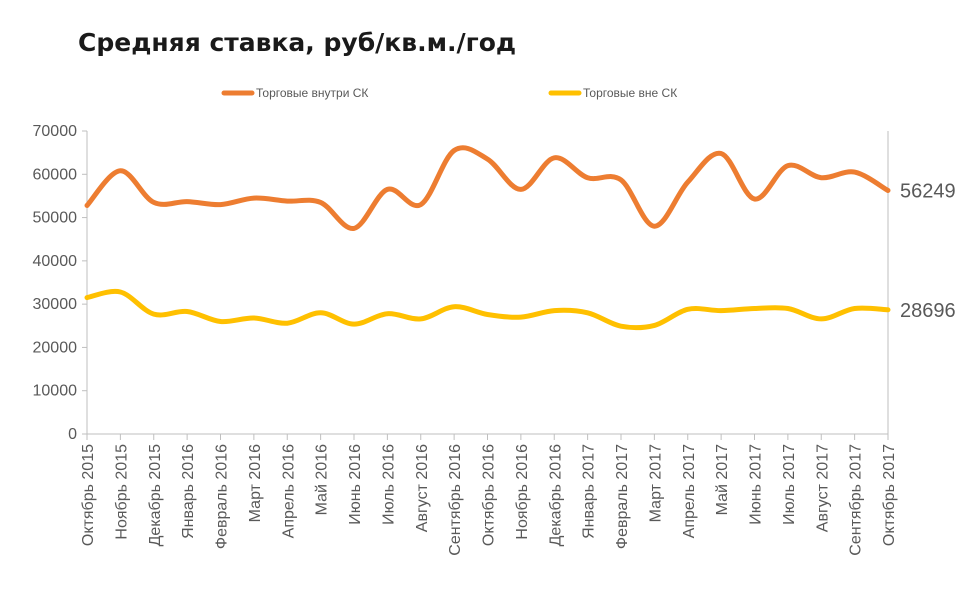 This screenshot has width=977, height=600. Describe the element at coordinates (756, 484) in the screenshot. I see `x-tick-label: Июнь 2017` at that location.